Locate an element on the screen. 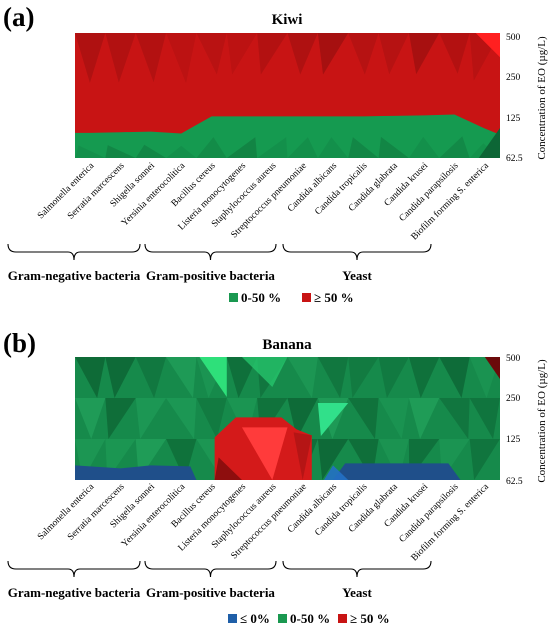  blue-region-left is located at coordinates (136, 472).